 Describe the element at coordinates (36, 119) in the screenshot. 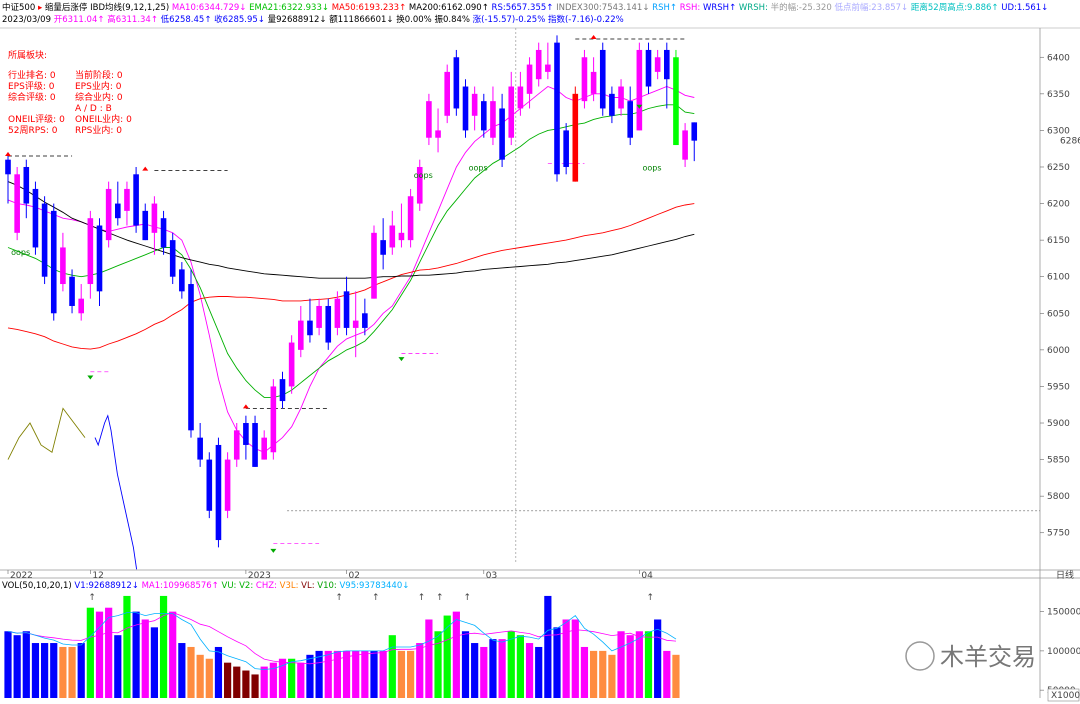

I see `info-panel-left: ONEIL评级: 0` at that location.